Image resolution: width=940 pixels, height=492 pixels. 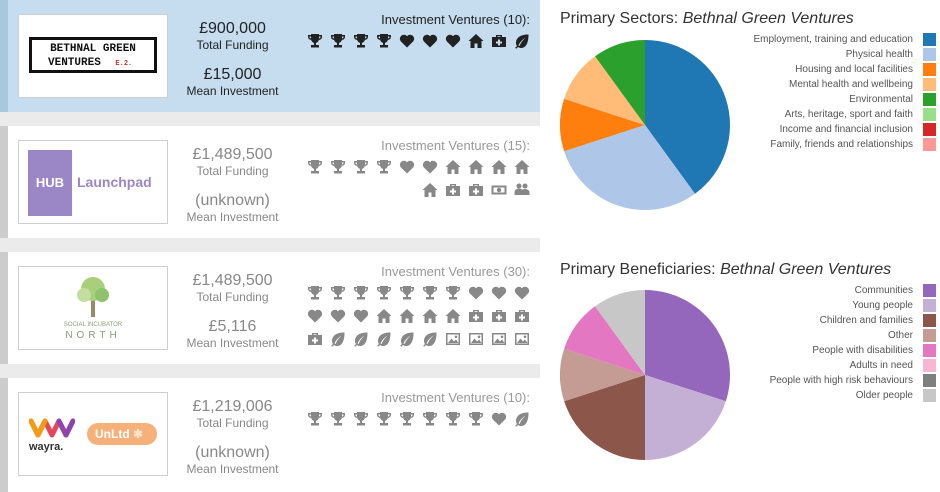 What do you see at coordinates (844, 114) in the screenshot?
I see `legend-item: Arts, heritage, sport and faith` at bounding box center [844, 114].